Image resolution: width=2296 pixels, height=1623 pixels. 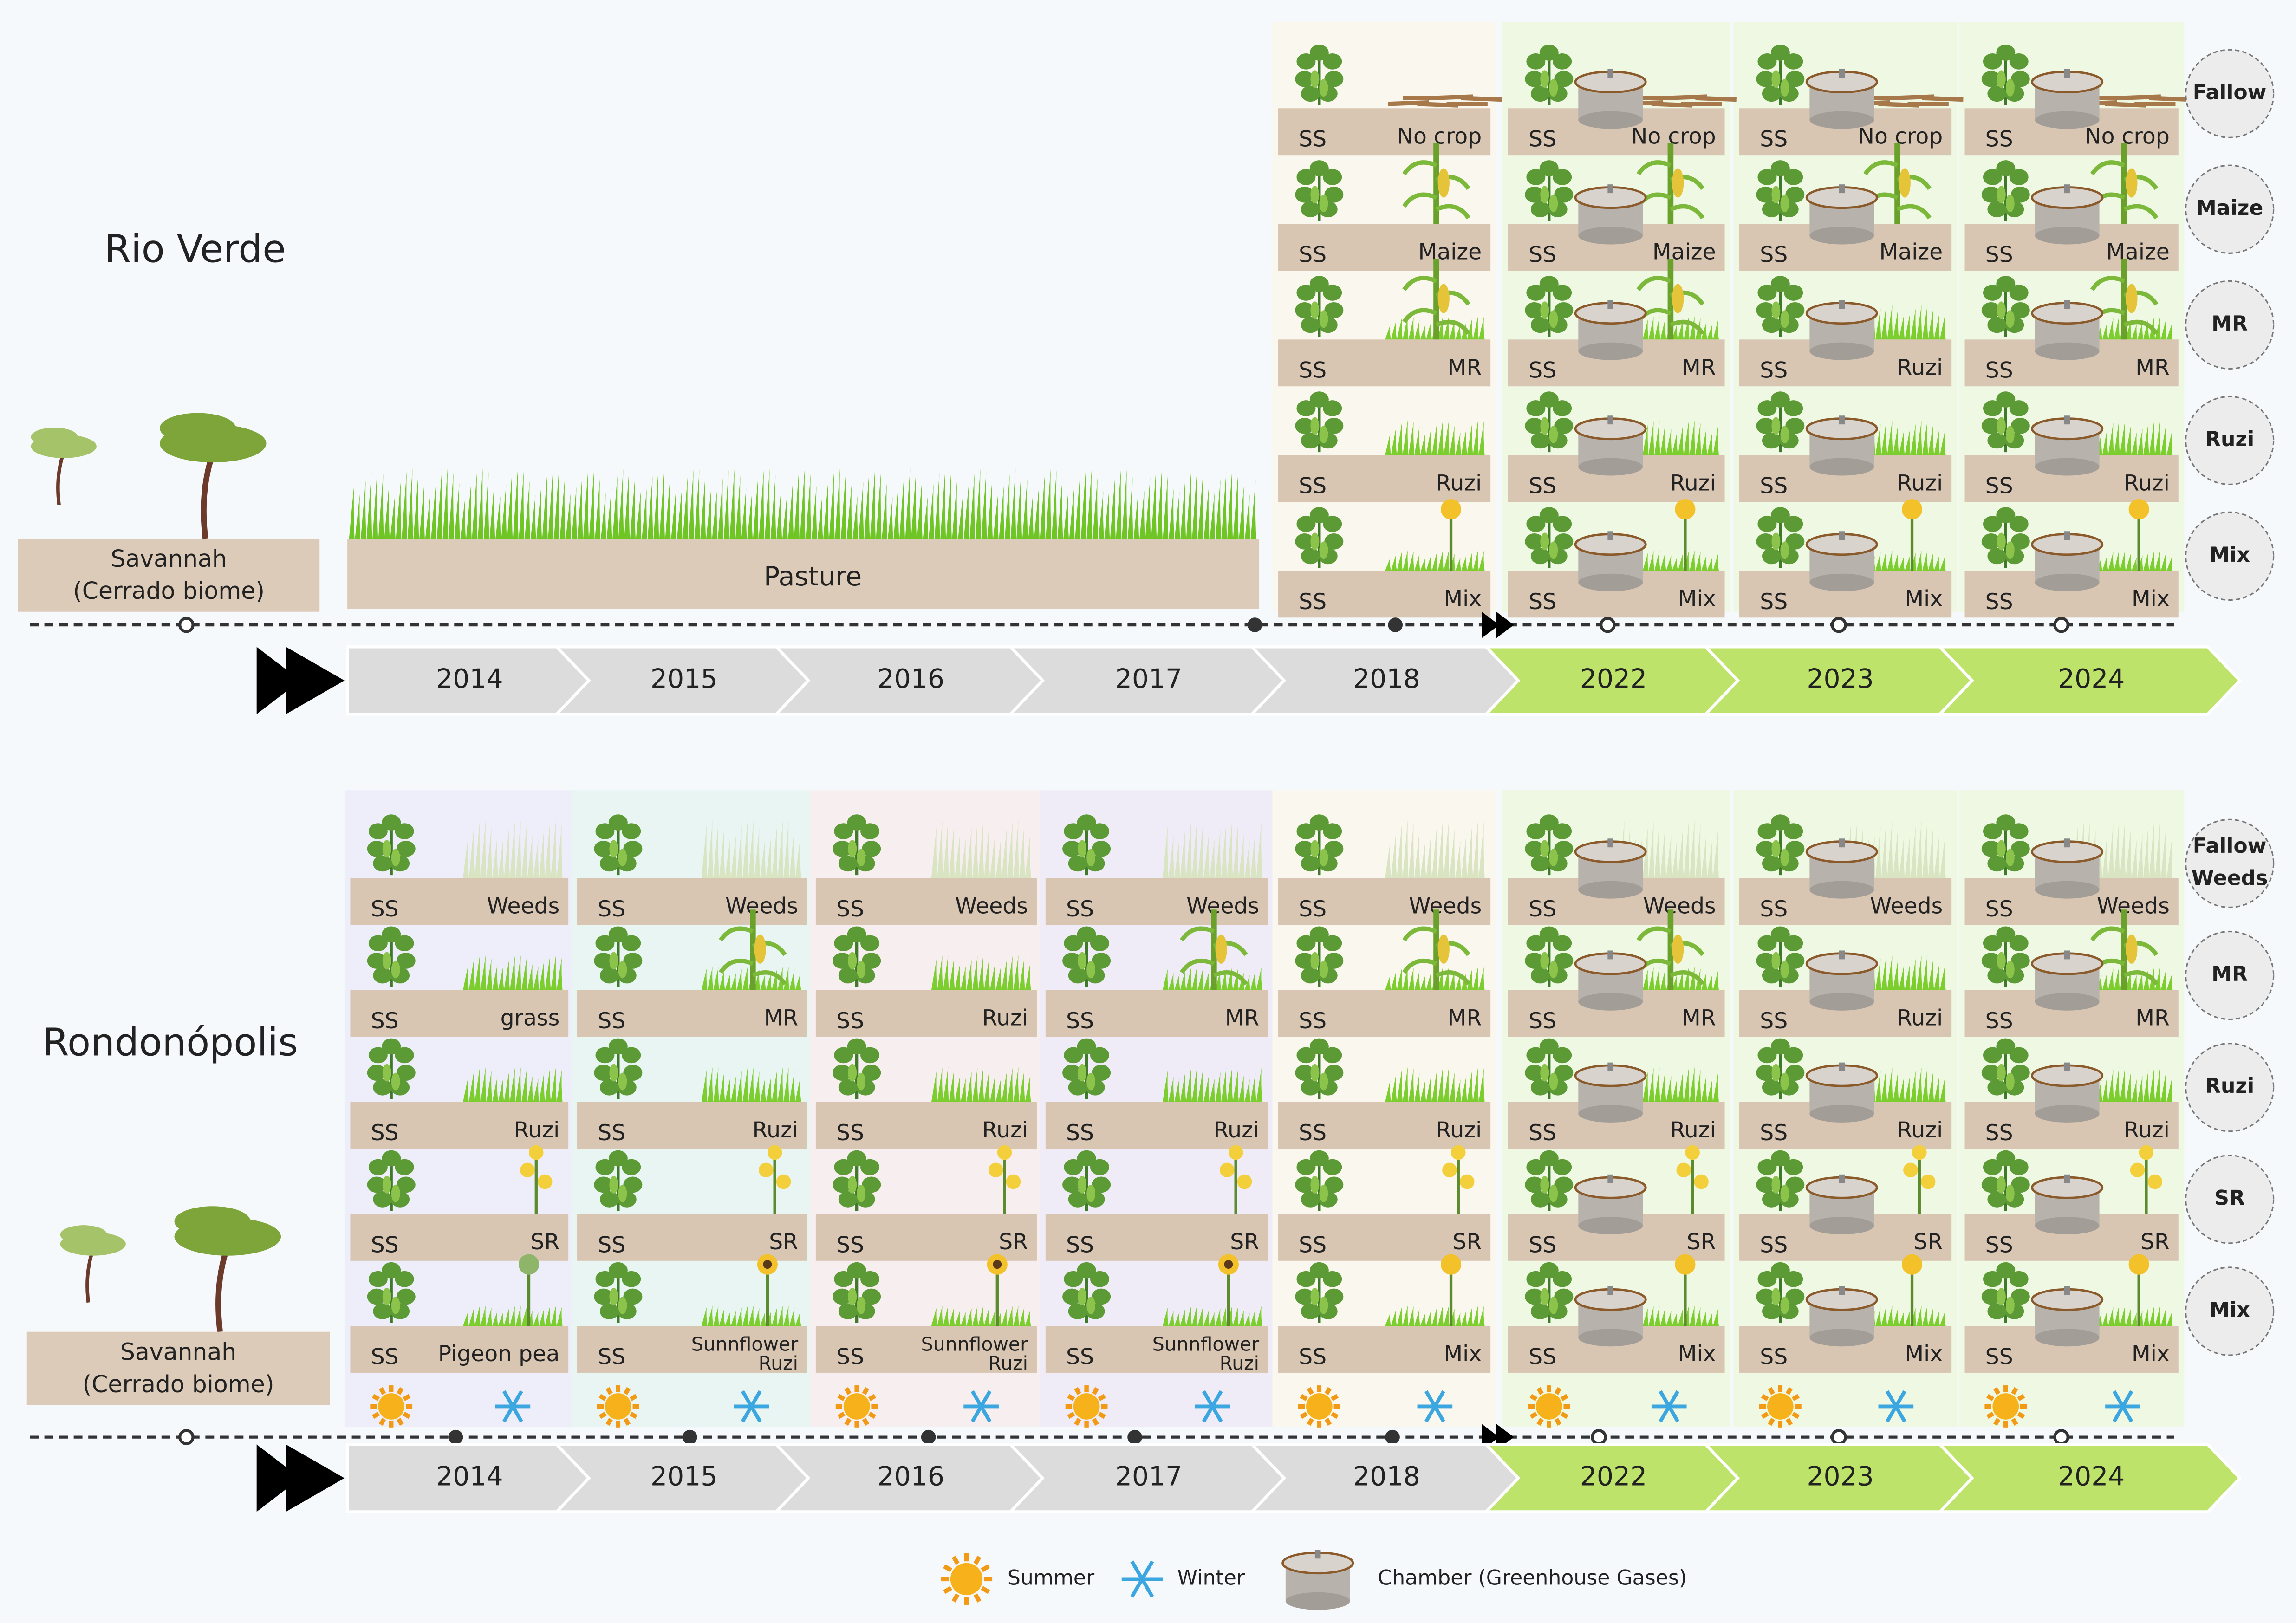 What do you see at coordinates (2067, 351) in the screenshot?
I see `chamber-bottom` at bounding box center [2067, 351].